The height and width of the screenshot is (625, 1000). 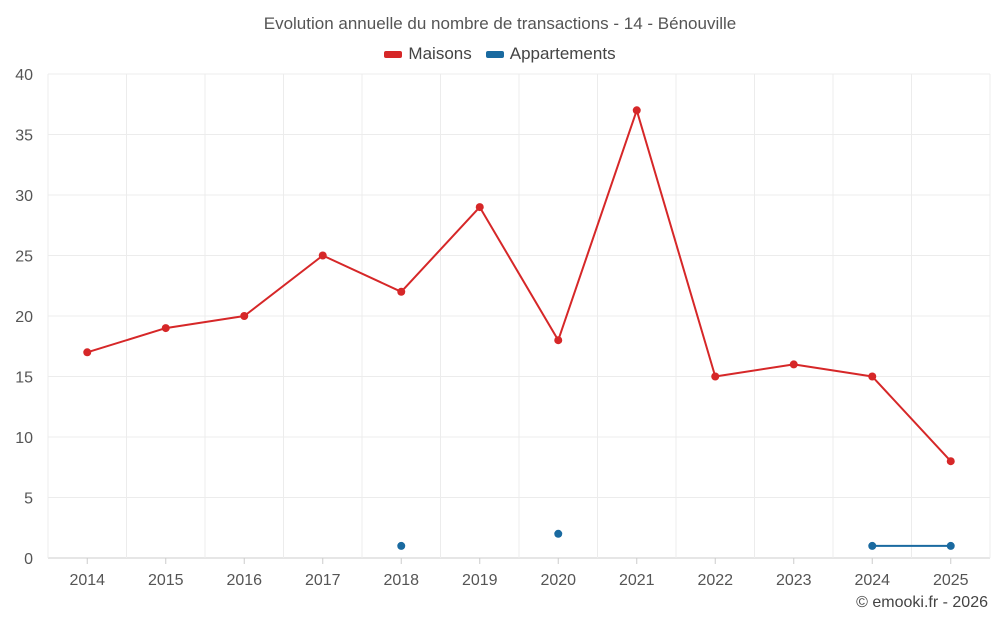 What do you see at coordinates (165, 328) in the screenshot?
I see `data-point-maisons-2015` at bounding box center [165, 328].